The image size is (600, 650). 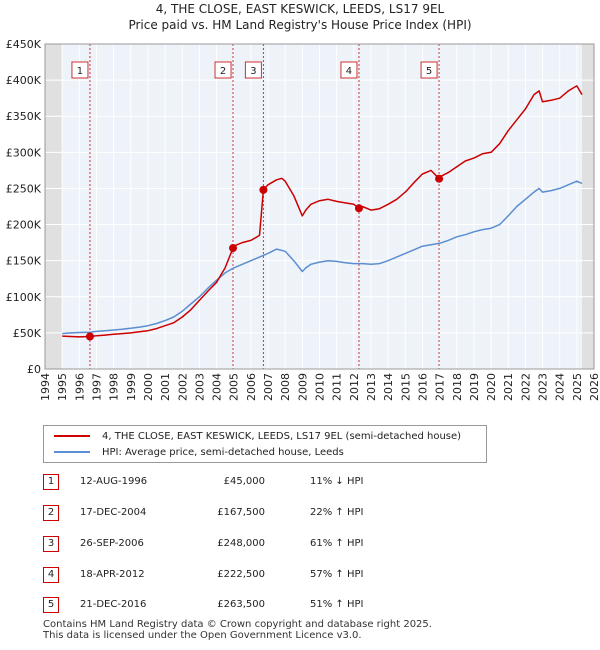 What do you see at coordinates (165, 387) in the screenshot?
I see `x-tick-label: 2001` at bounding box center [165, 387].